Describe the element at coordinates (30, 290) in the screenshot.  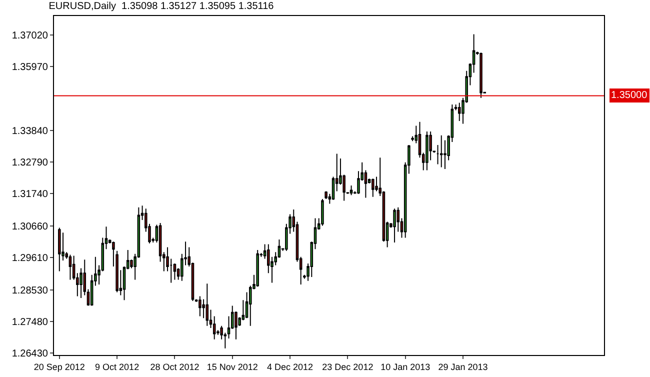
I see `y-tick-label: 1.28530` at that location.